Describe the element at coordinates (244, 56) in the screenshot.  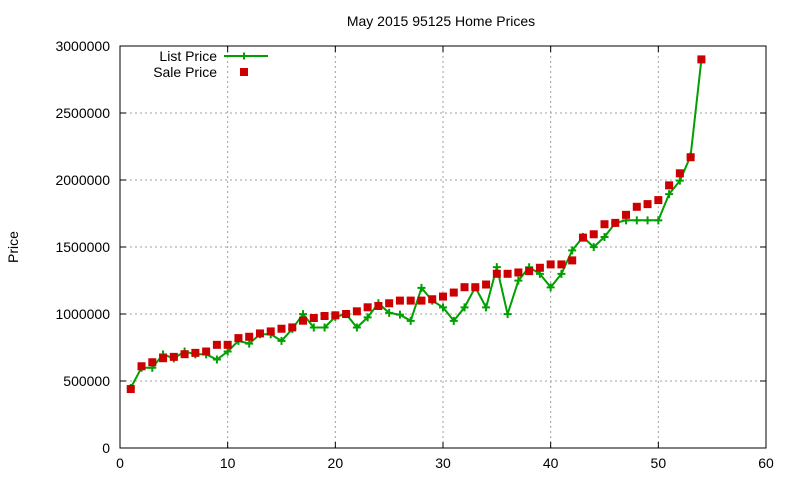
I see `legend-plus-marker` at that location.